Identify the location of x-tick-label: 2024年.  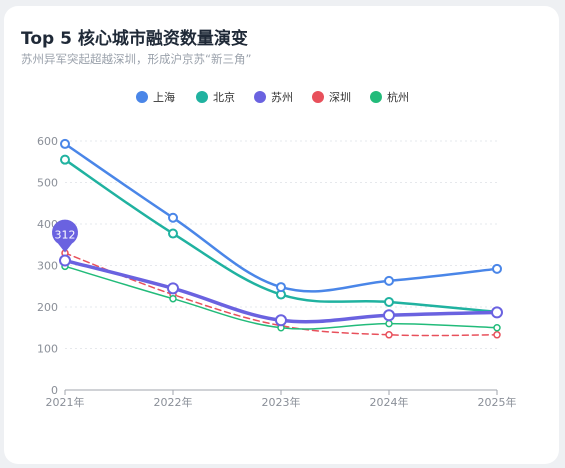
(389, 402).